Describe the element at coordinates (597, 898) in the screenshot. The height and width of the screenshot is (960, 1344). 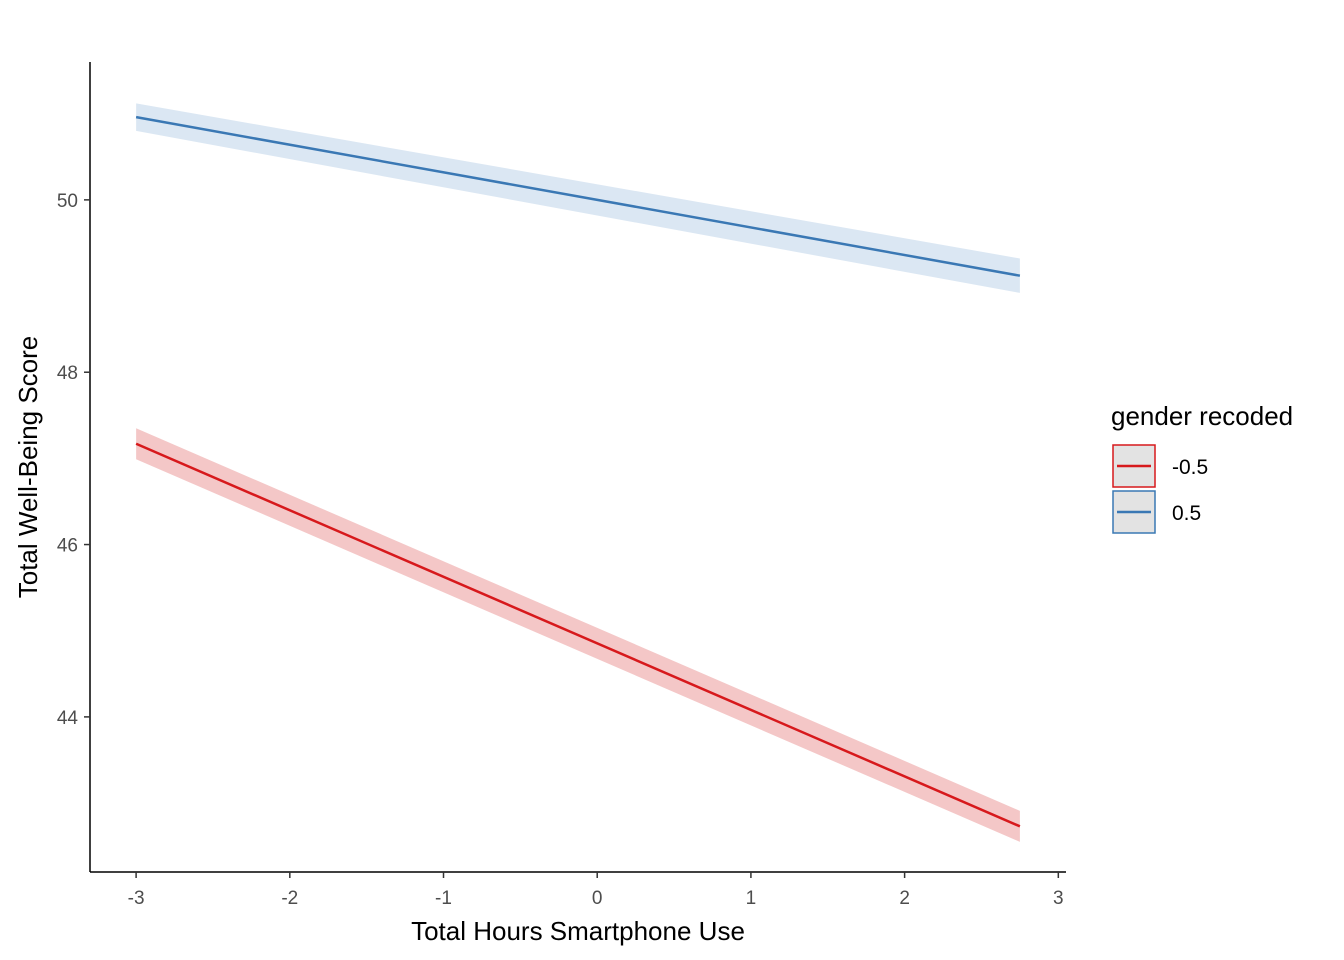
I see `x-tick-label: 0` at that location.